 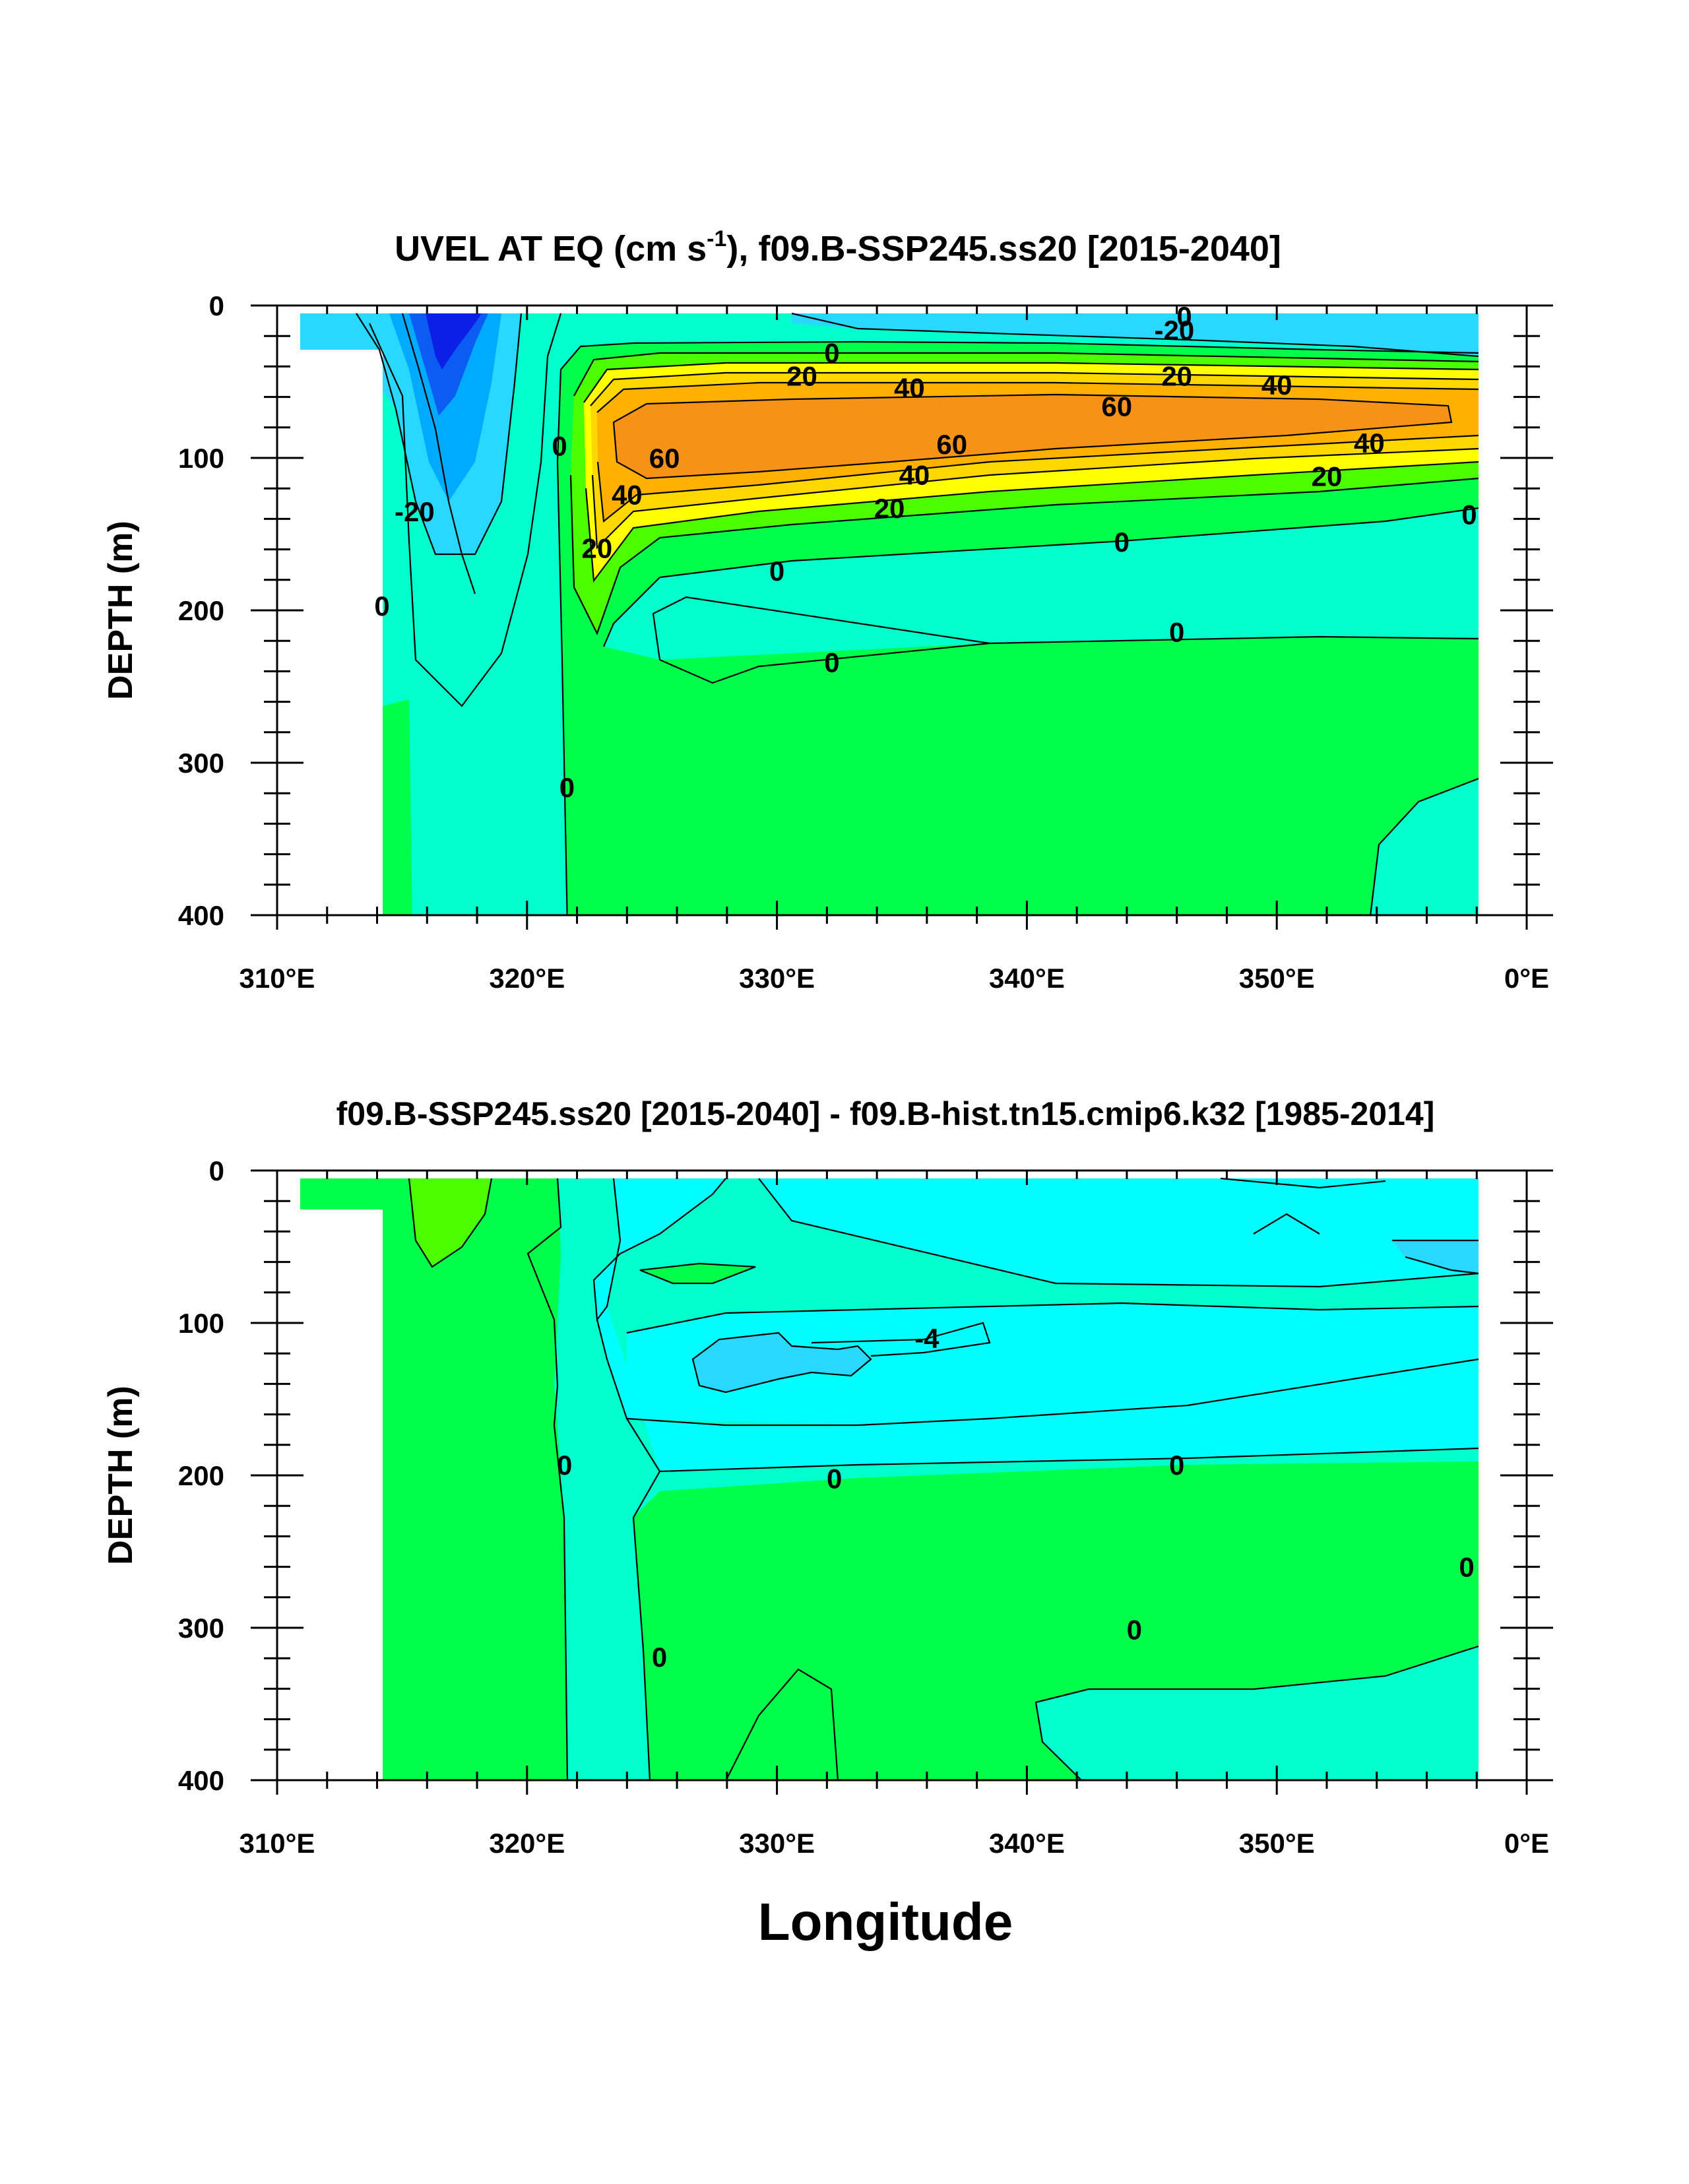 I want to click on bottom-field-lightgreen-patch, so click(x=451, y=1222).